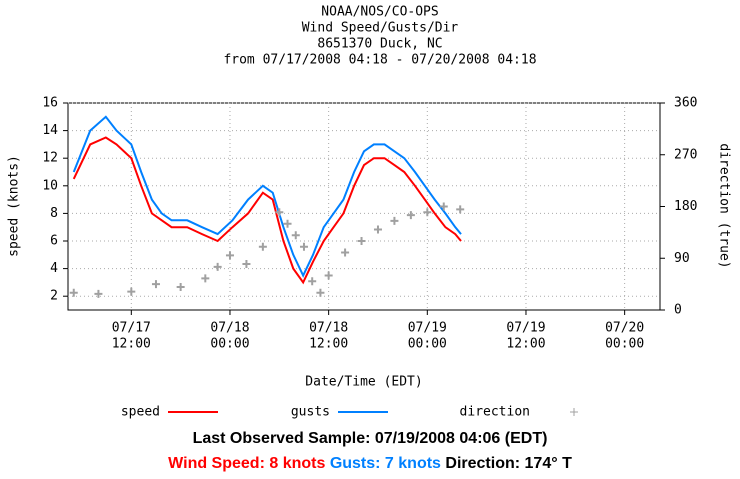 This screenshot has width=740, height=479. What do you see at coordinates (624, 328) in the screenshot?
I see `x-tick-label: 07/20` at bounding box center [624, 328].